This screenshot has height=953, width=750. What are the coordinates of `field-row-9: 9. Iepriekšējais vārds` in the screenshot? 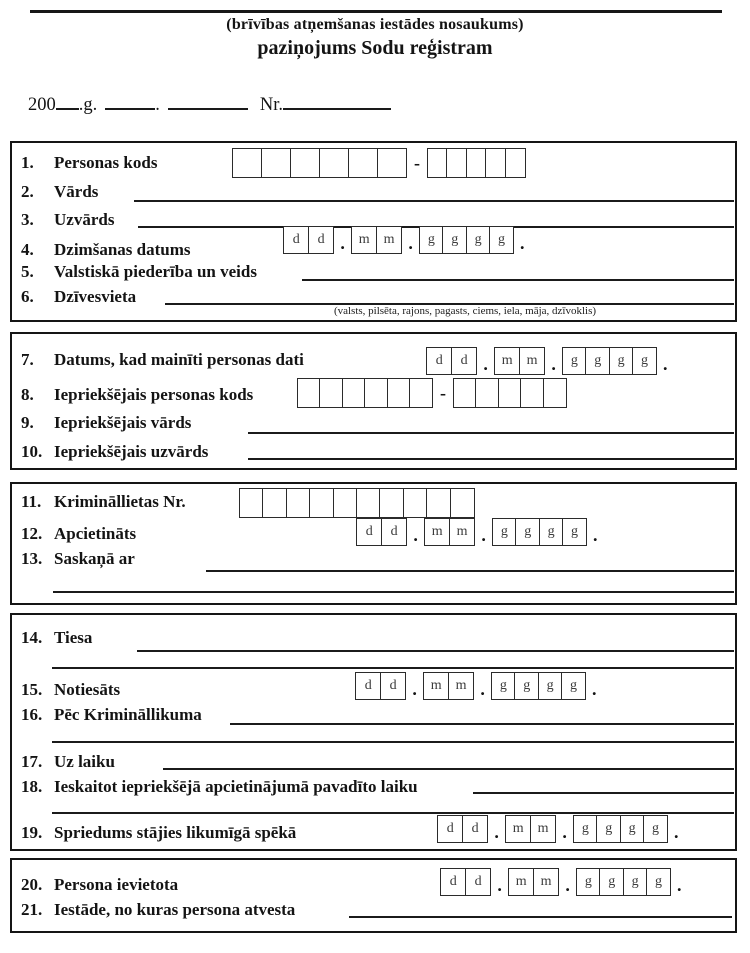 It's located at (101, 423).